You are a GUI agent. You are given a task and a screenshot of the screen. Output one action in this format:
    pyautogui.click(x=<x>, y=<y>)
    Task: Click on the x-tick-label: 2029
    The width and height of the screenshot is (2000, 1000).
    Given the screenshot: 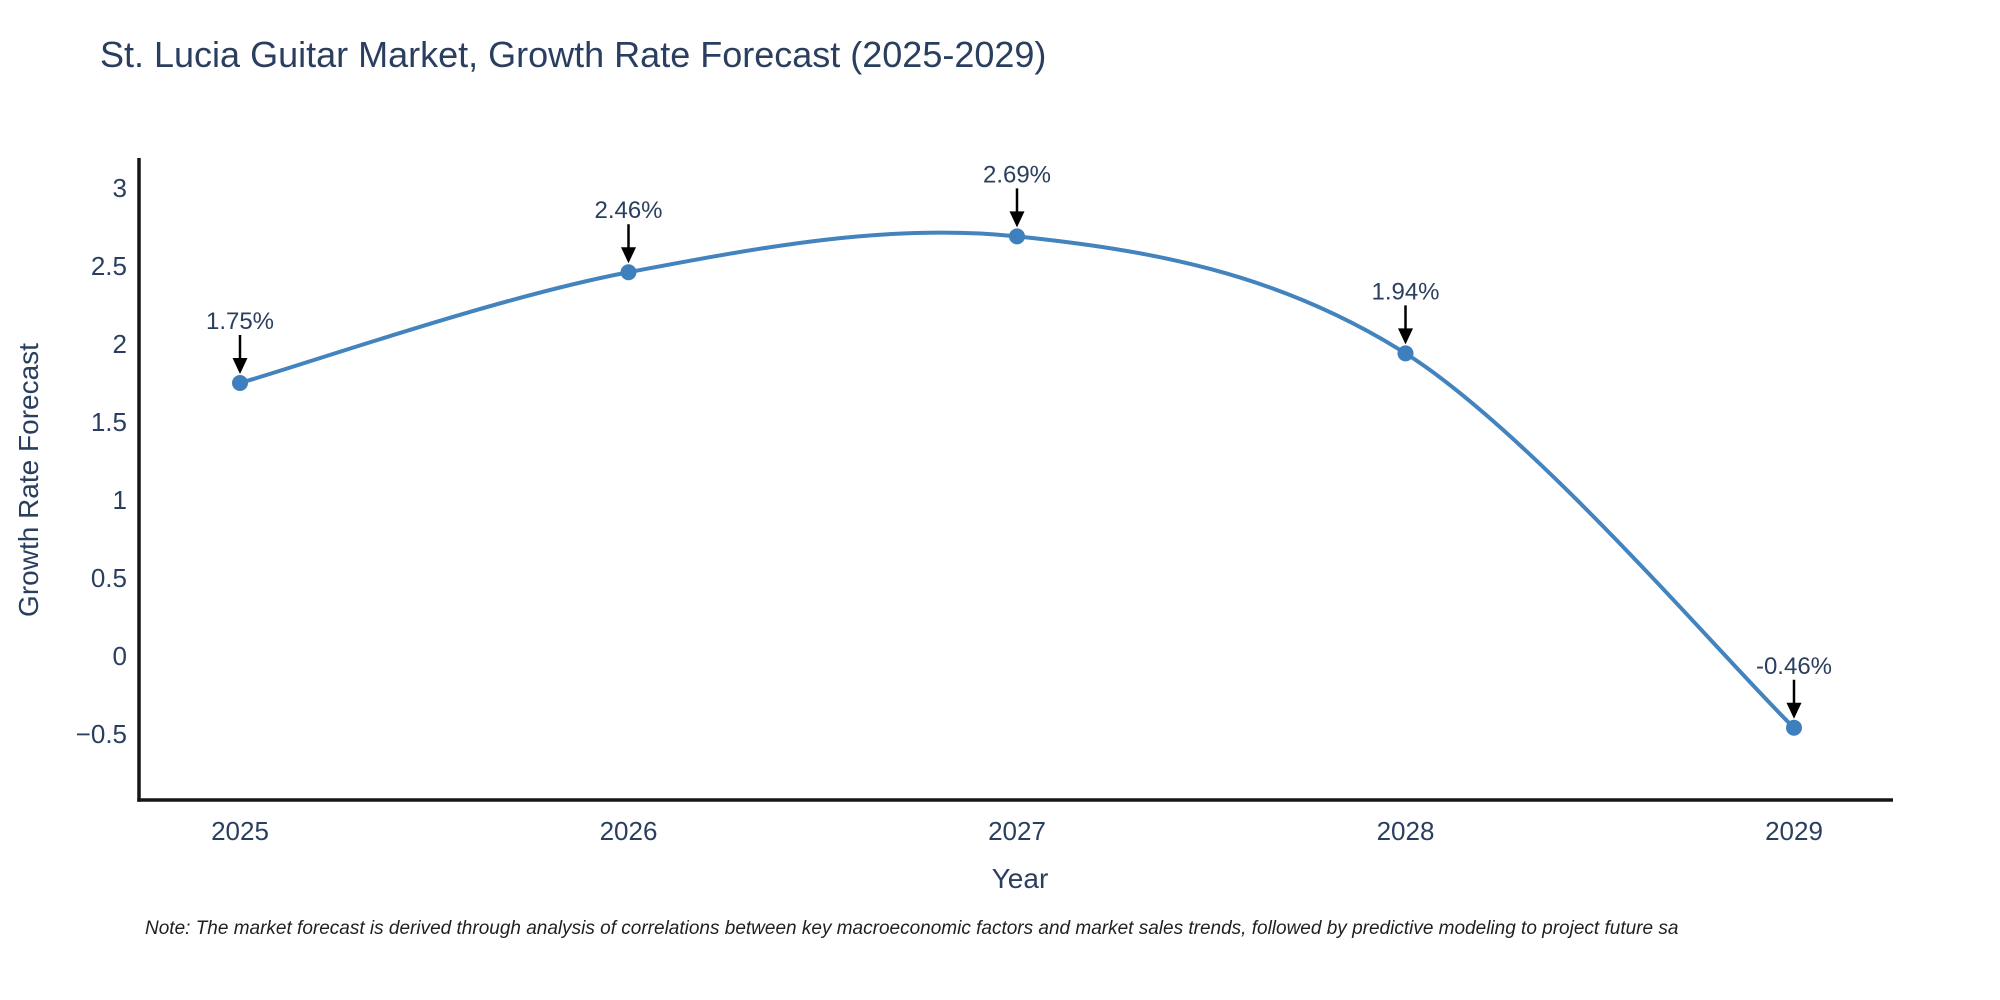 What is the action you would take?
    pyautogui.click(x=1794, y=831)
    